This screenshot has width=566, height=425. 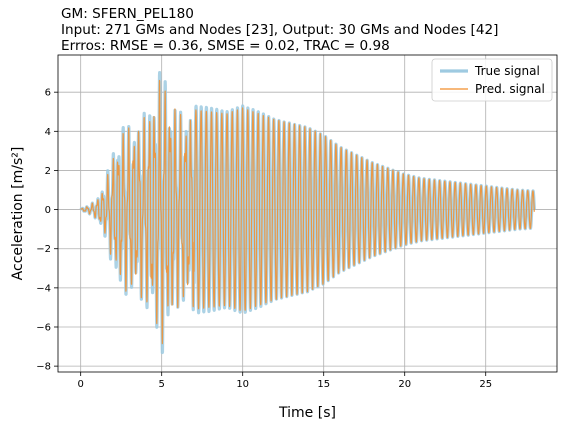 What do you see at coordinates (404, 384) in the screenshot?
I see `x-tick-label: 20` at bounding box center [404, 384].